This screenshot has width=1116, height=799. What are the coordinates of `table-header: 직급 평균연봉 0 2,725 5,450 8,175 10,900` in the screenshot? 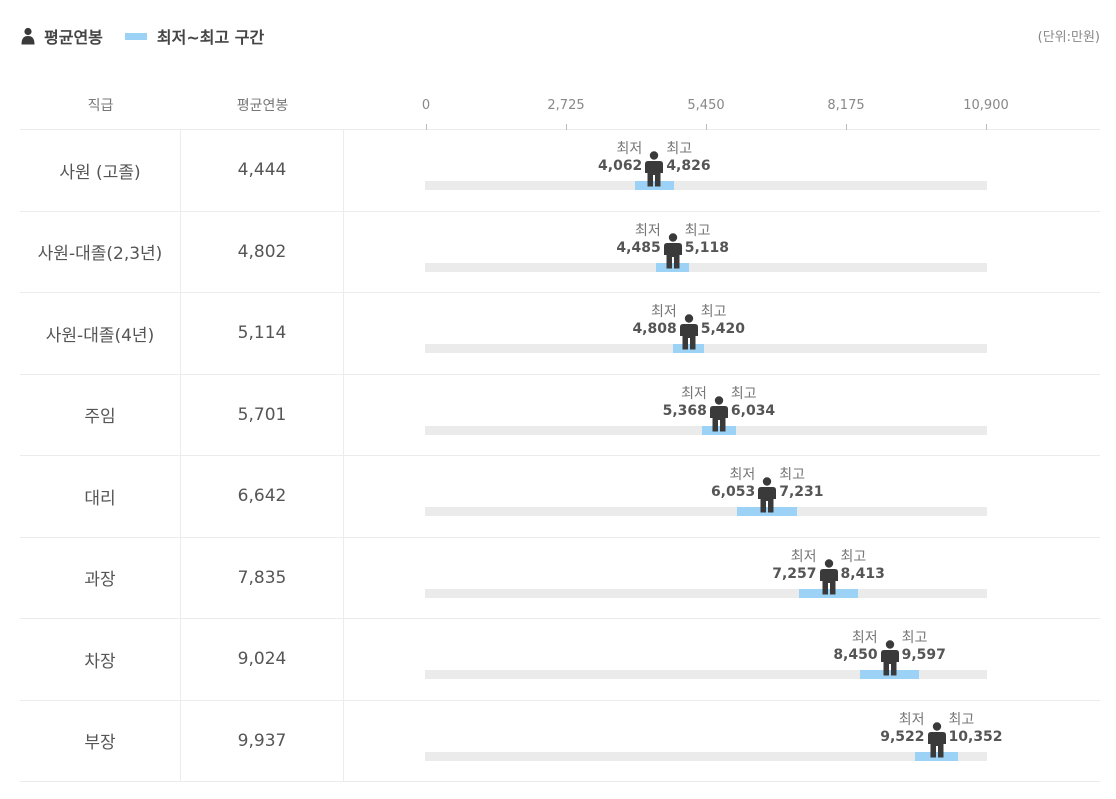 It's located at (560, 106).